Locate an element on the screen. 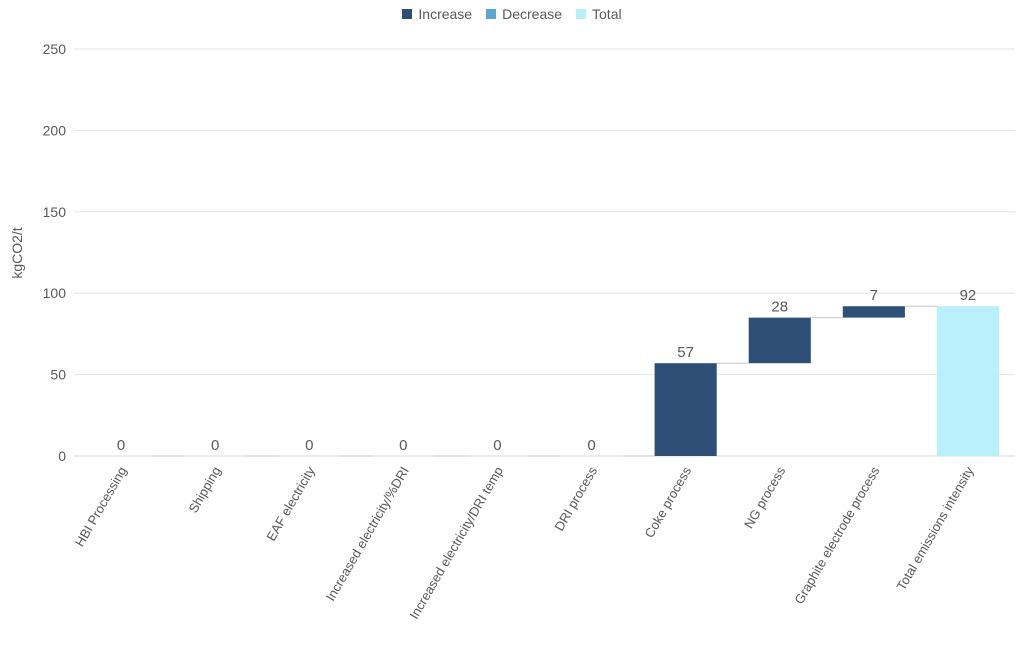  x-tick-label: Shipping is located at coordinates (204, 489).